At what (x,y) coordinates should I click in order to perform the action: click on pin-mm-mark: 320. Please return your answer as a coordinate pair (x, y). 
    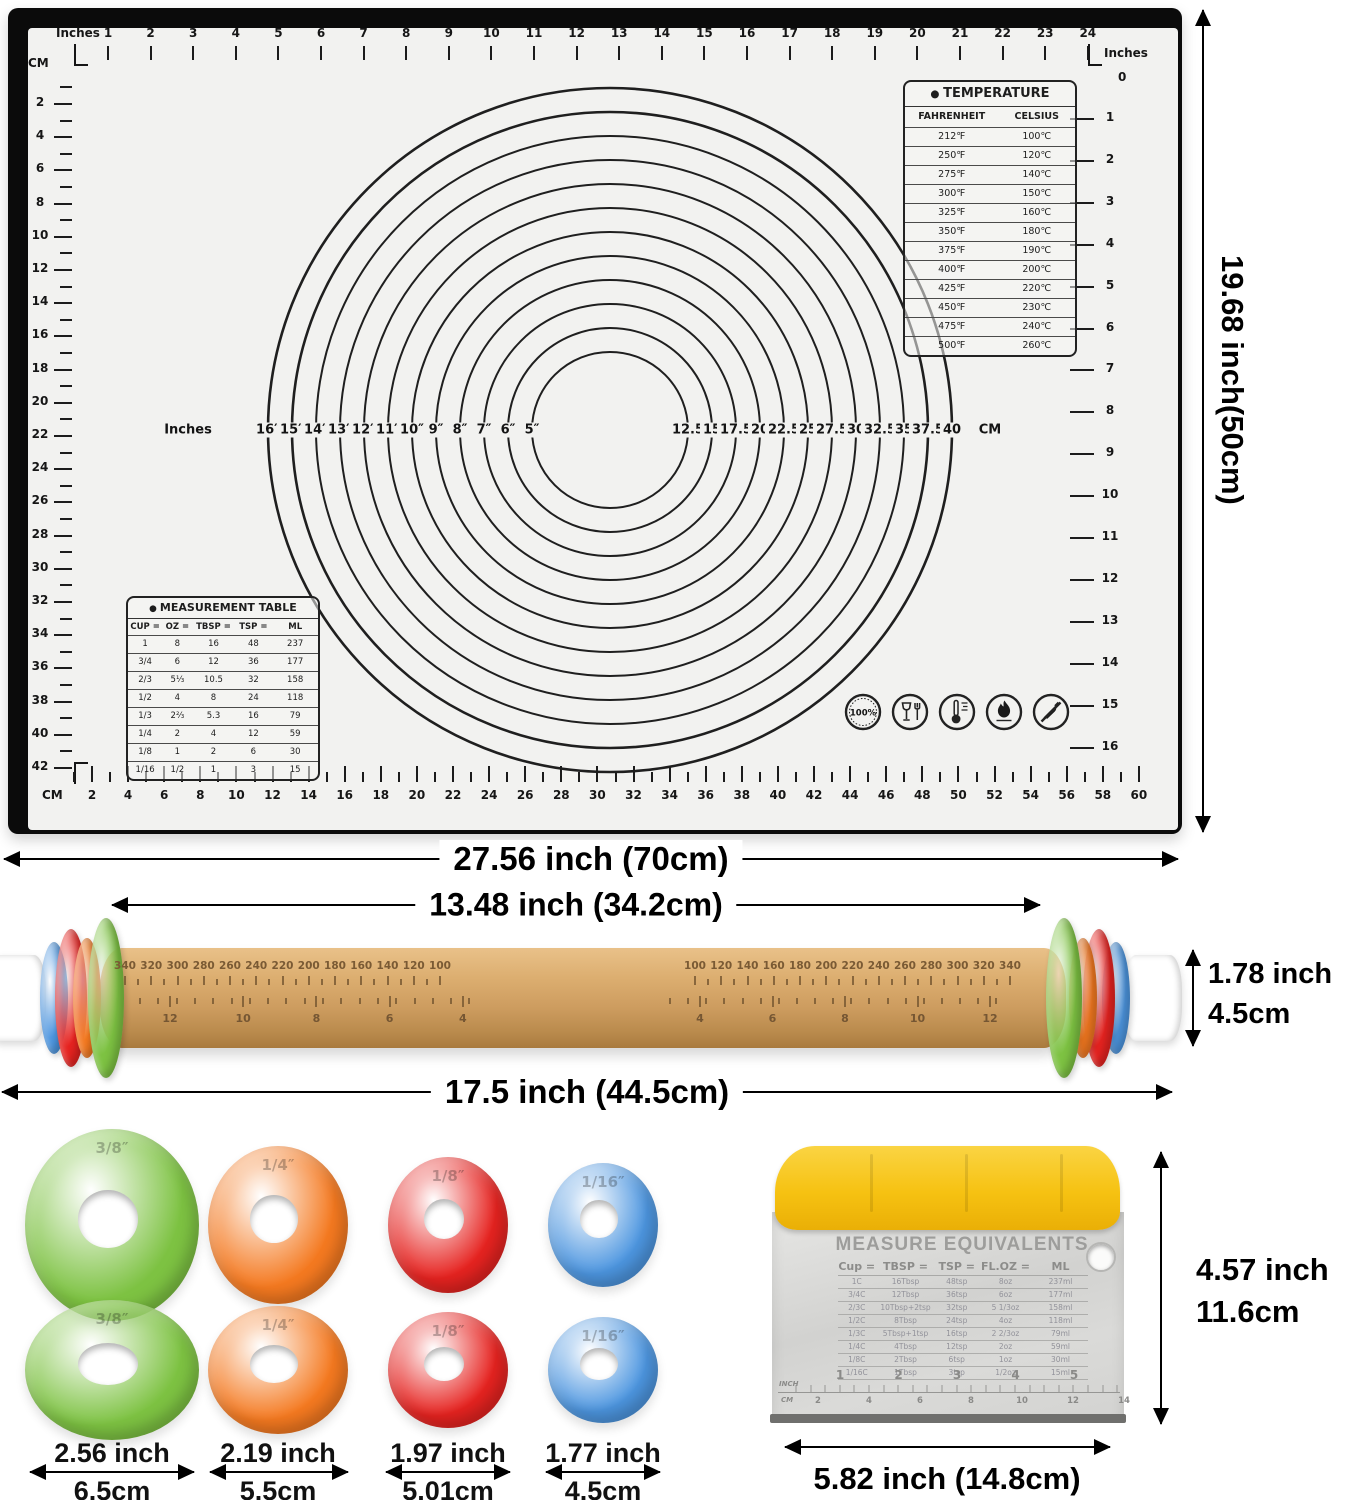
    Looking at the image, I should click on (983, 966).